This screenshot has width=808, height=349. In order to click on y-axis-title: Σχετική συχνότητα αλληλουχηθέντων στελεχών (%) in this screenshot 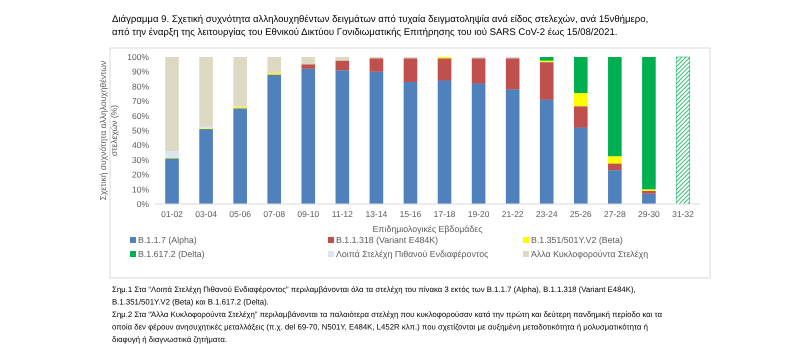, I will do `click(108, 130)`.